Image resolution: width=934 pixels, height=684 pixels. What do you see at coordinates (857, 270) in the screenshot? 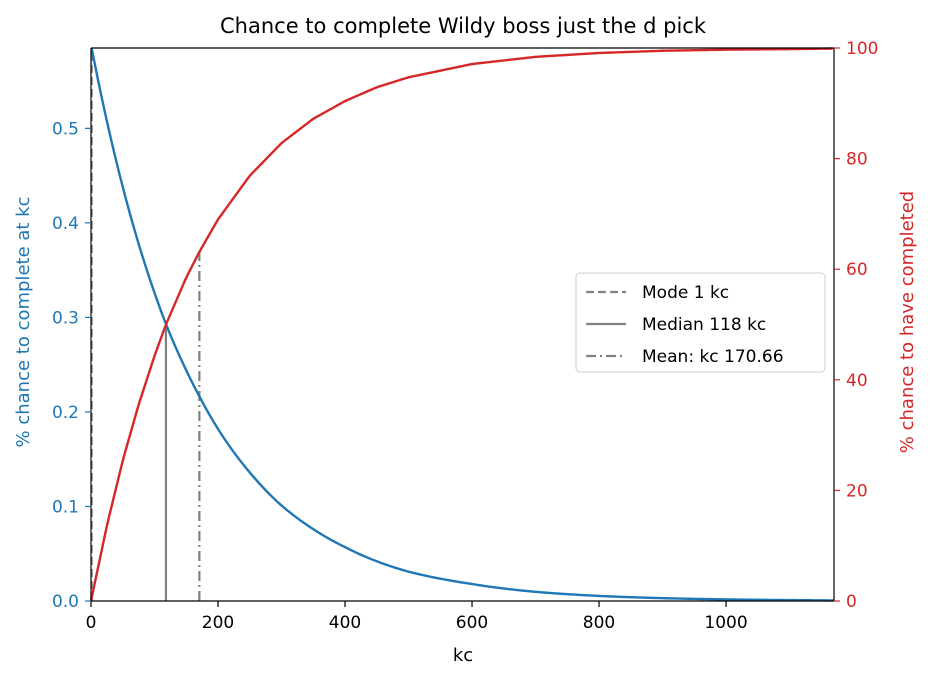
I see `y-right-tick-label: 60` at bounding box center [857, 270].